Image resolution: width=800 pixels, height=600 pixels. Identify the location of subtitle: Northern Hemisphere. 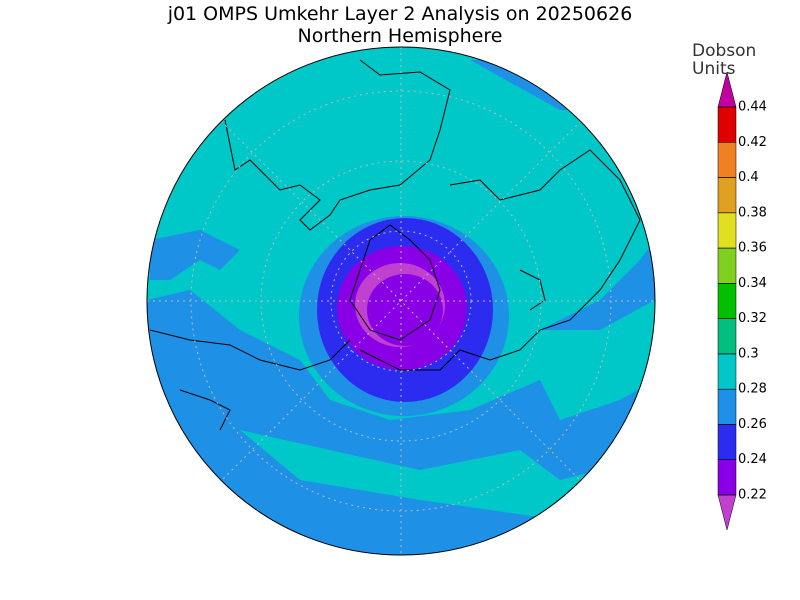
(400, 36).